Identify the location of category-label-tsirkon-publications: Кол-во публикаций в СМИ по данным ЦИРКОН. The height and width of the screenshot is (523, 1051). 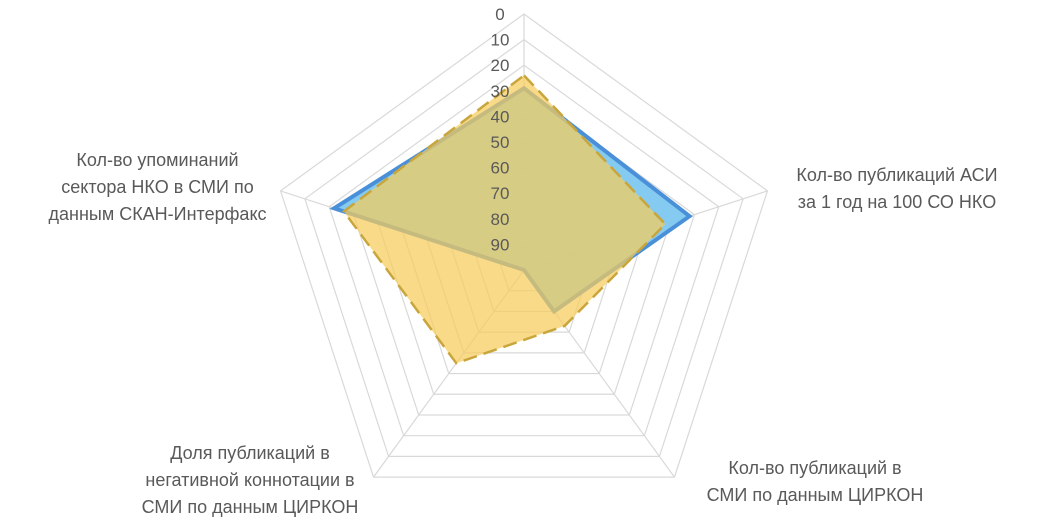
(815, 482).